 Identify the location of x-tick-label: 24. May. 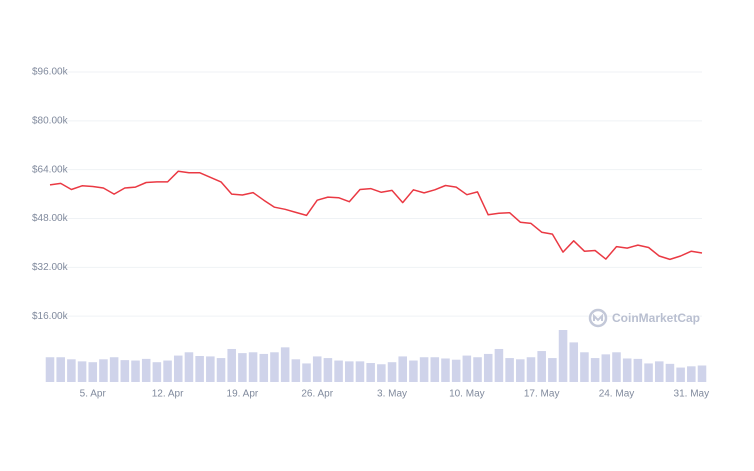
(617, 394).